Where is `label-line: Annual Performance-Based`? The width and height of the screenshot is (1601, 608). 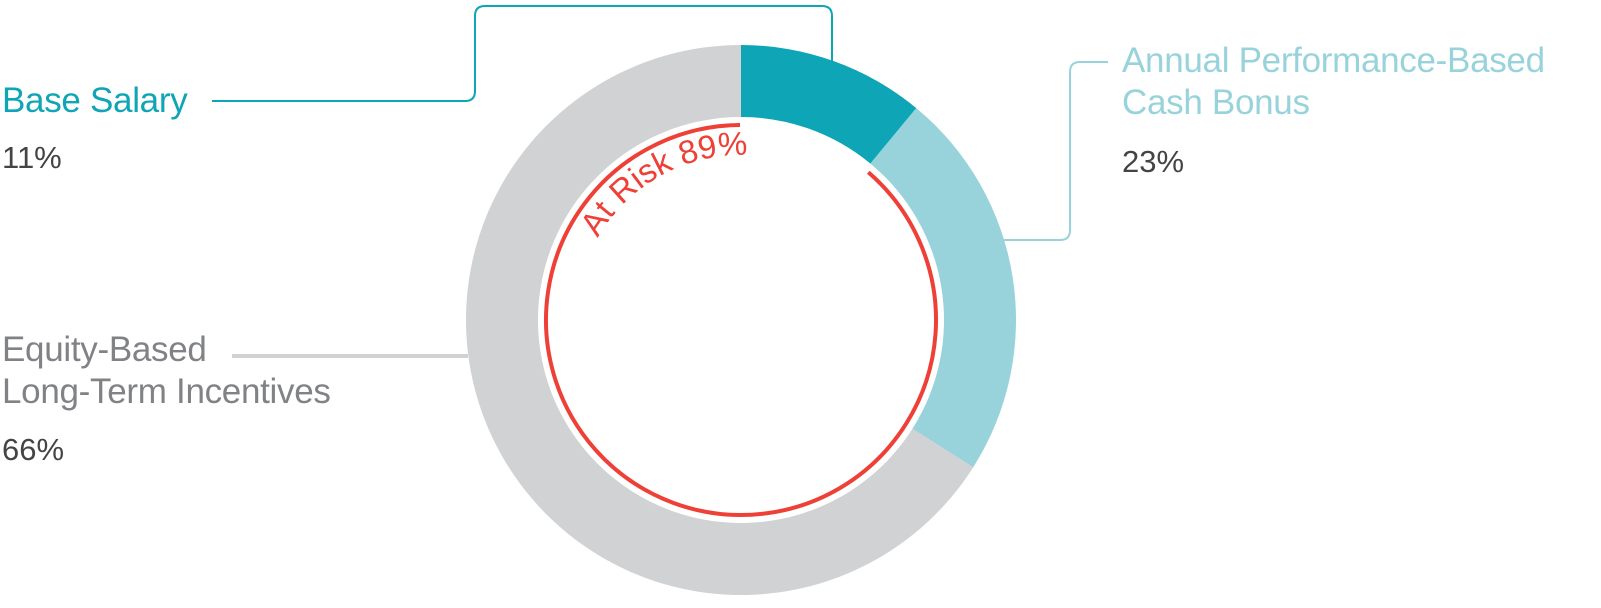 label-line: Annual Performance-Based is located at coordinates (1333, 60).